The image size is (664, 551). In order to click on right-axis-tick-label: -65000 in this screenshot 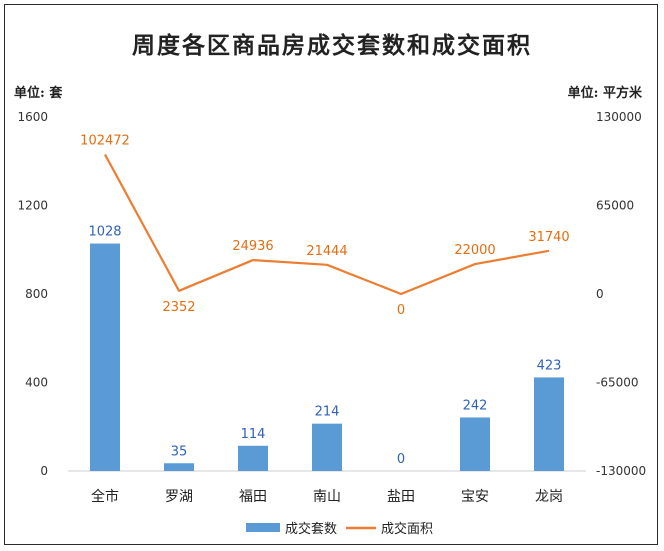, I will do `click(617, 383)`.